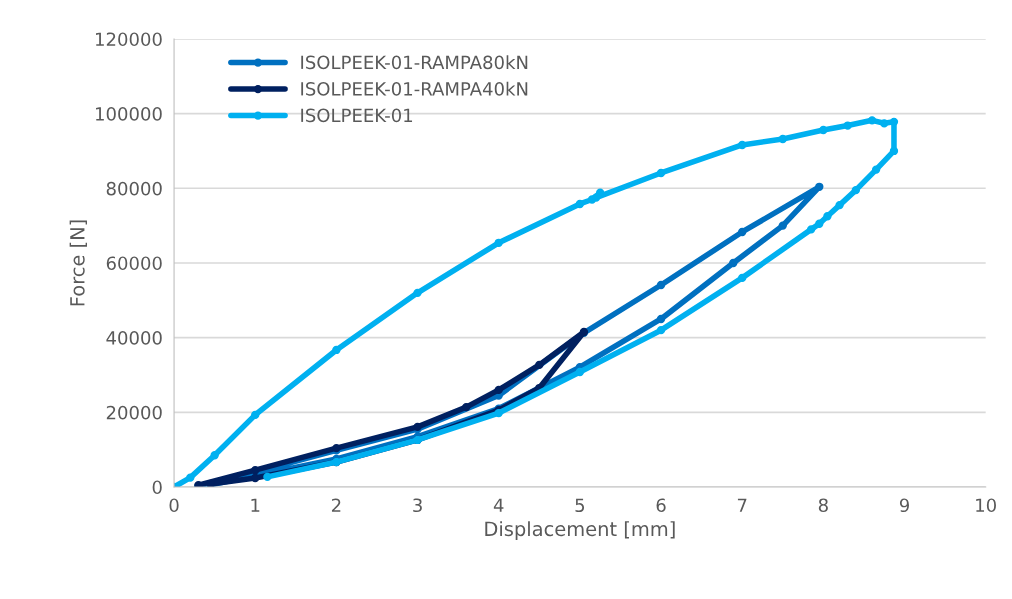 The image size is (1012, 599). What do you see at coordinates (129, 114) in the screenshot?
I see `y-tick-label: 100000` at bounding box center [129, 114].